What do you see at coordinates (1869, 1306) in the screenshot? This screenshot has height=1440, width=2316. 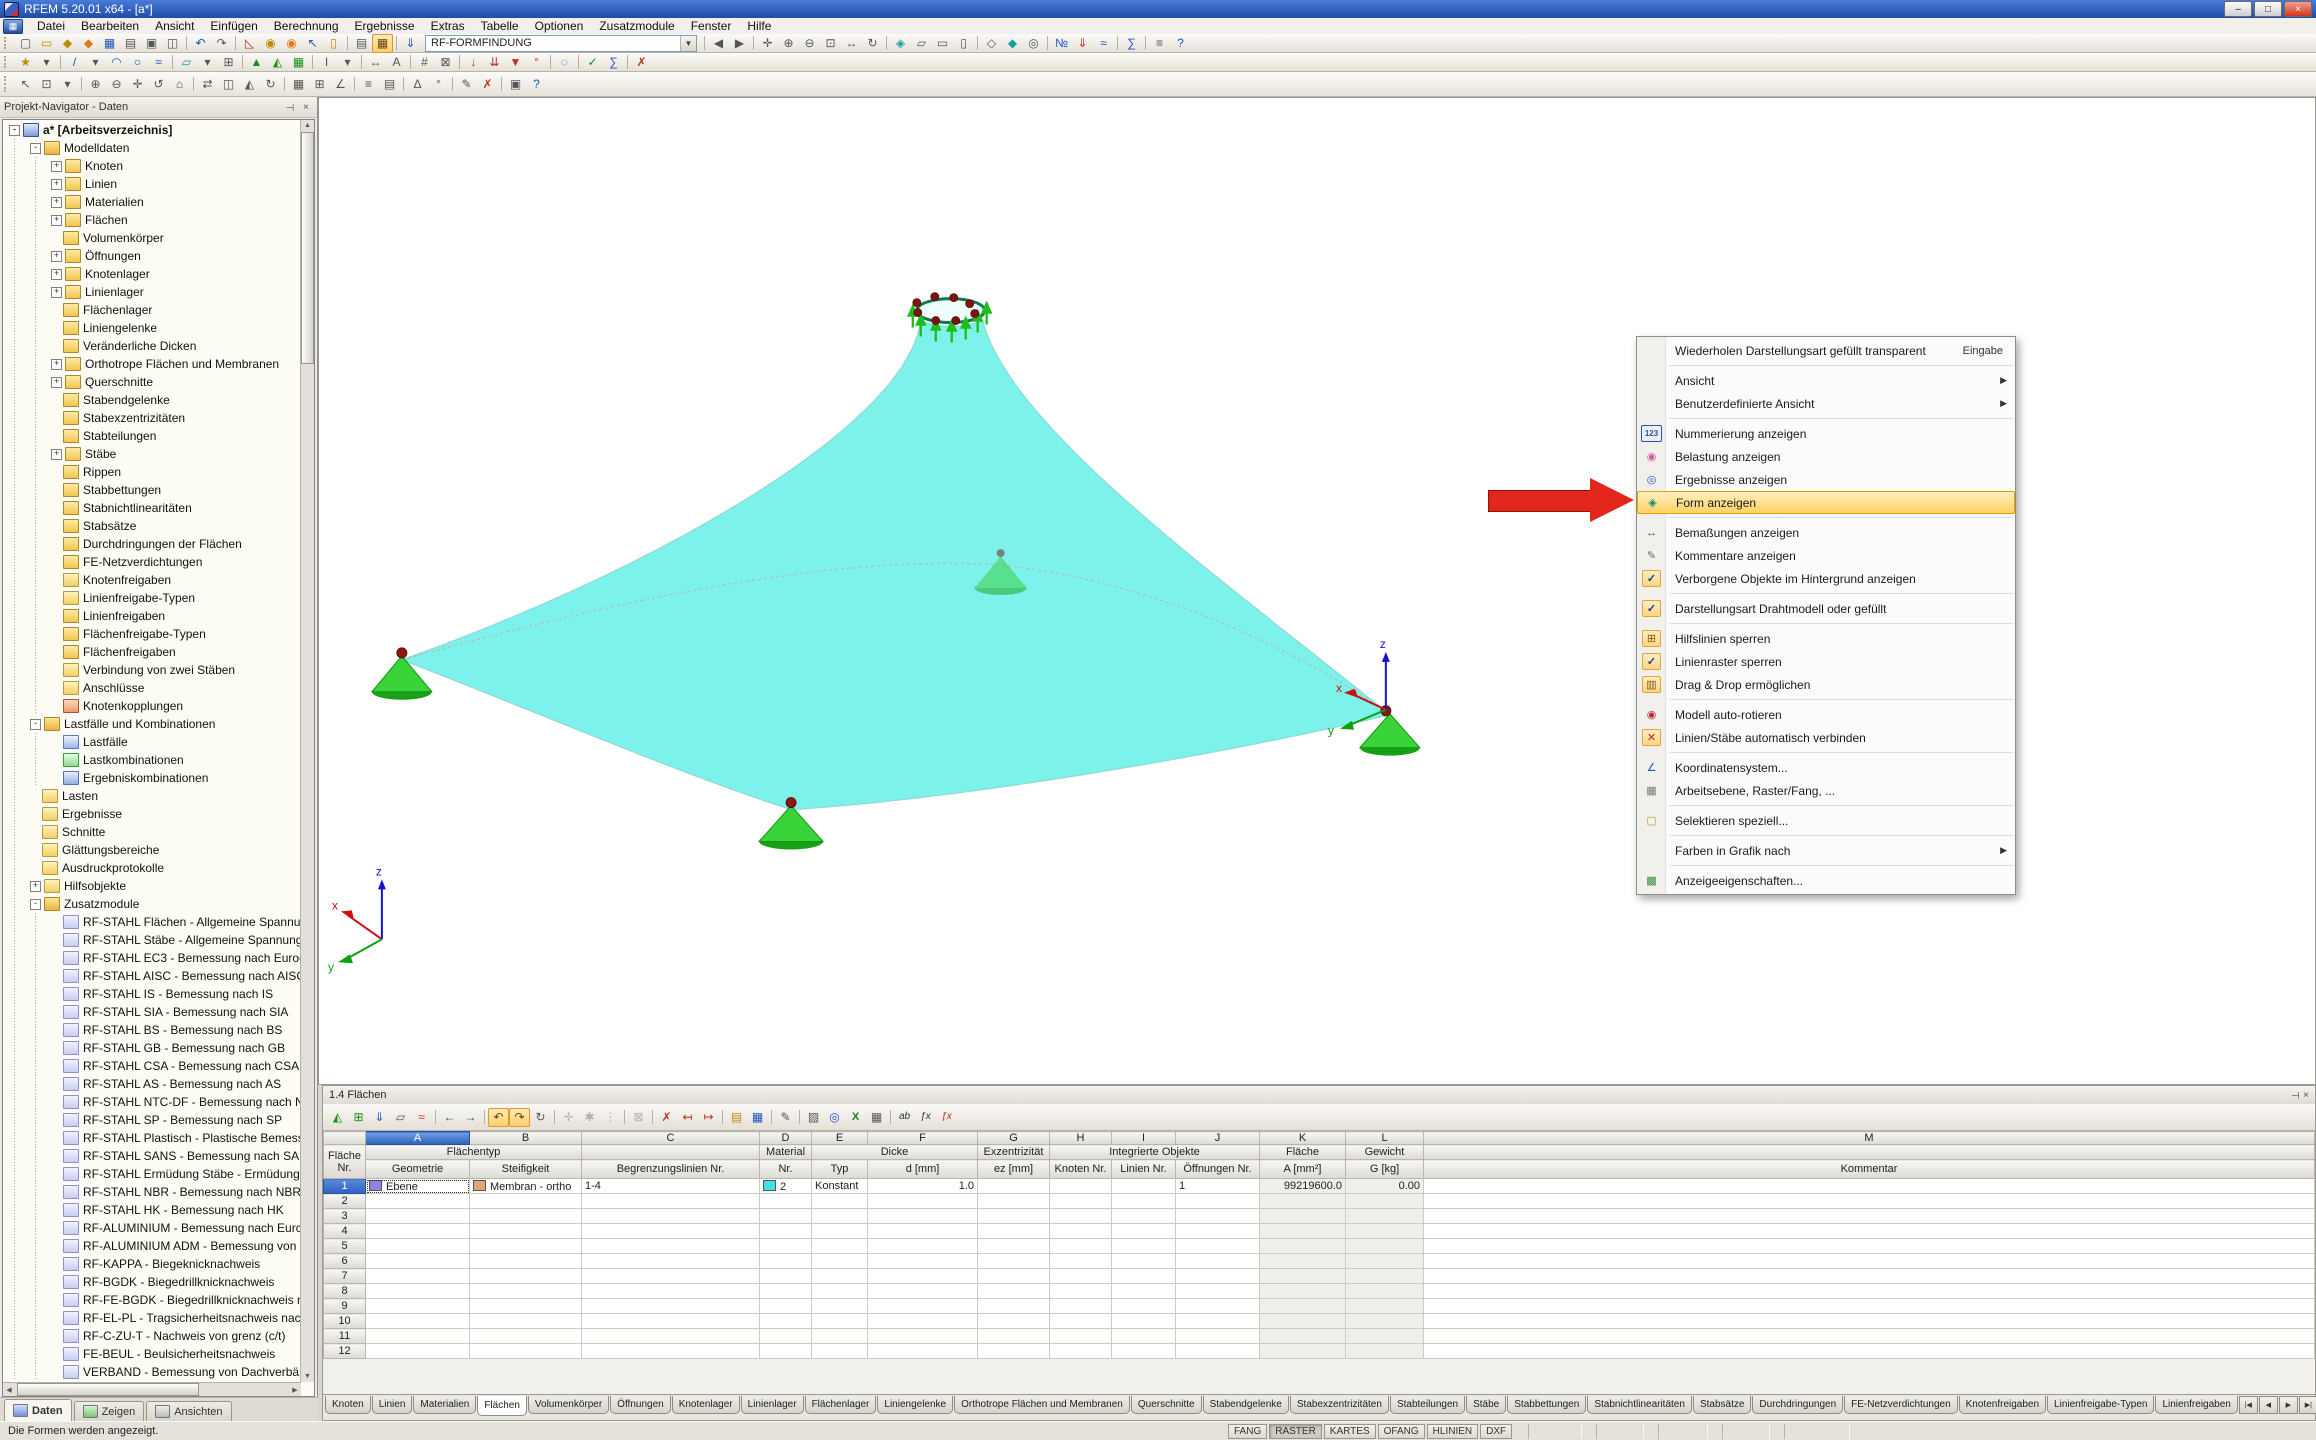 I see `cell-kommentar-row9` at bounding box center [1869, 1306].